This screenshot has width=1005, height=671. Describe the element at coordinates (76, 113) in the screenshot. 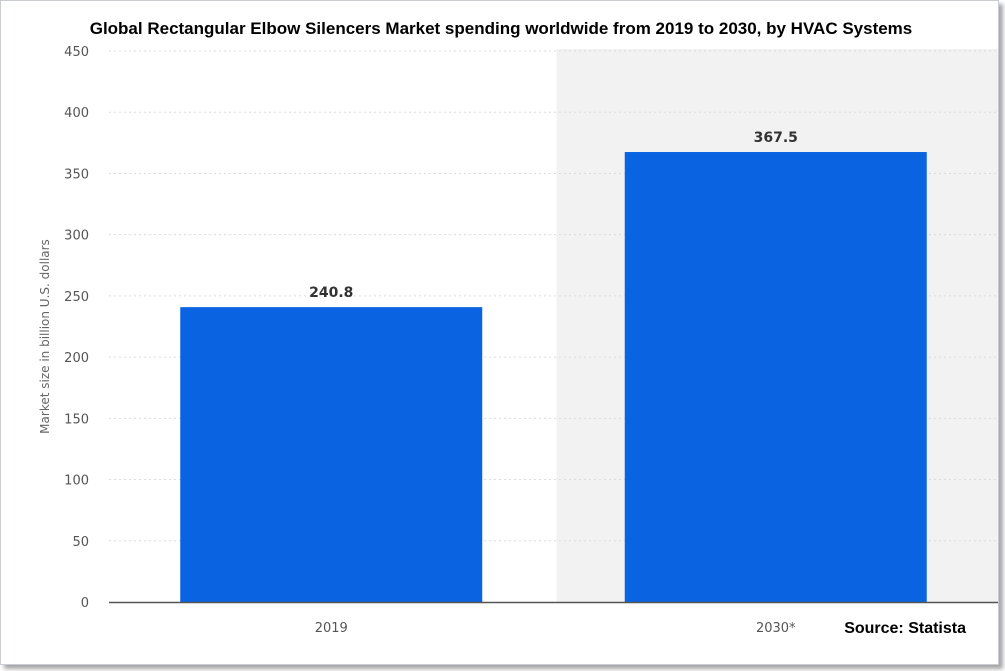

I see `y-tick-label: 400` at that location.